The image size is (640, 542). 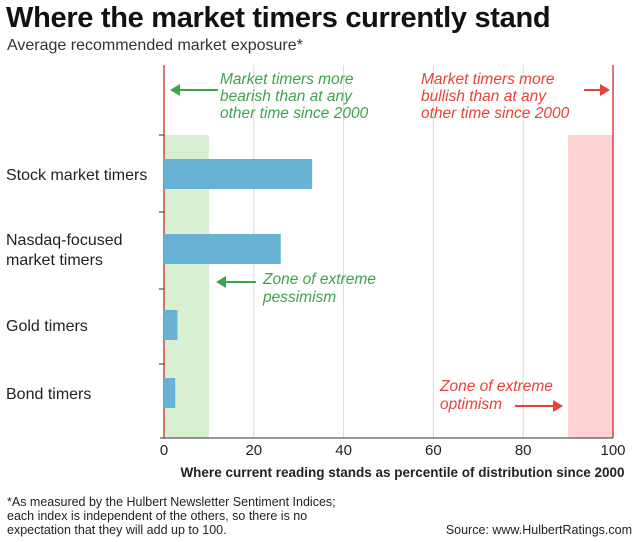 What do you see at coordinates (319, 279) in the screenshot?
I see `pessimism-annotation: Zone of extreme` at bounding box center [319, 279].